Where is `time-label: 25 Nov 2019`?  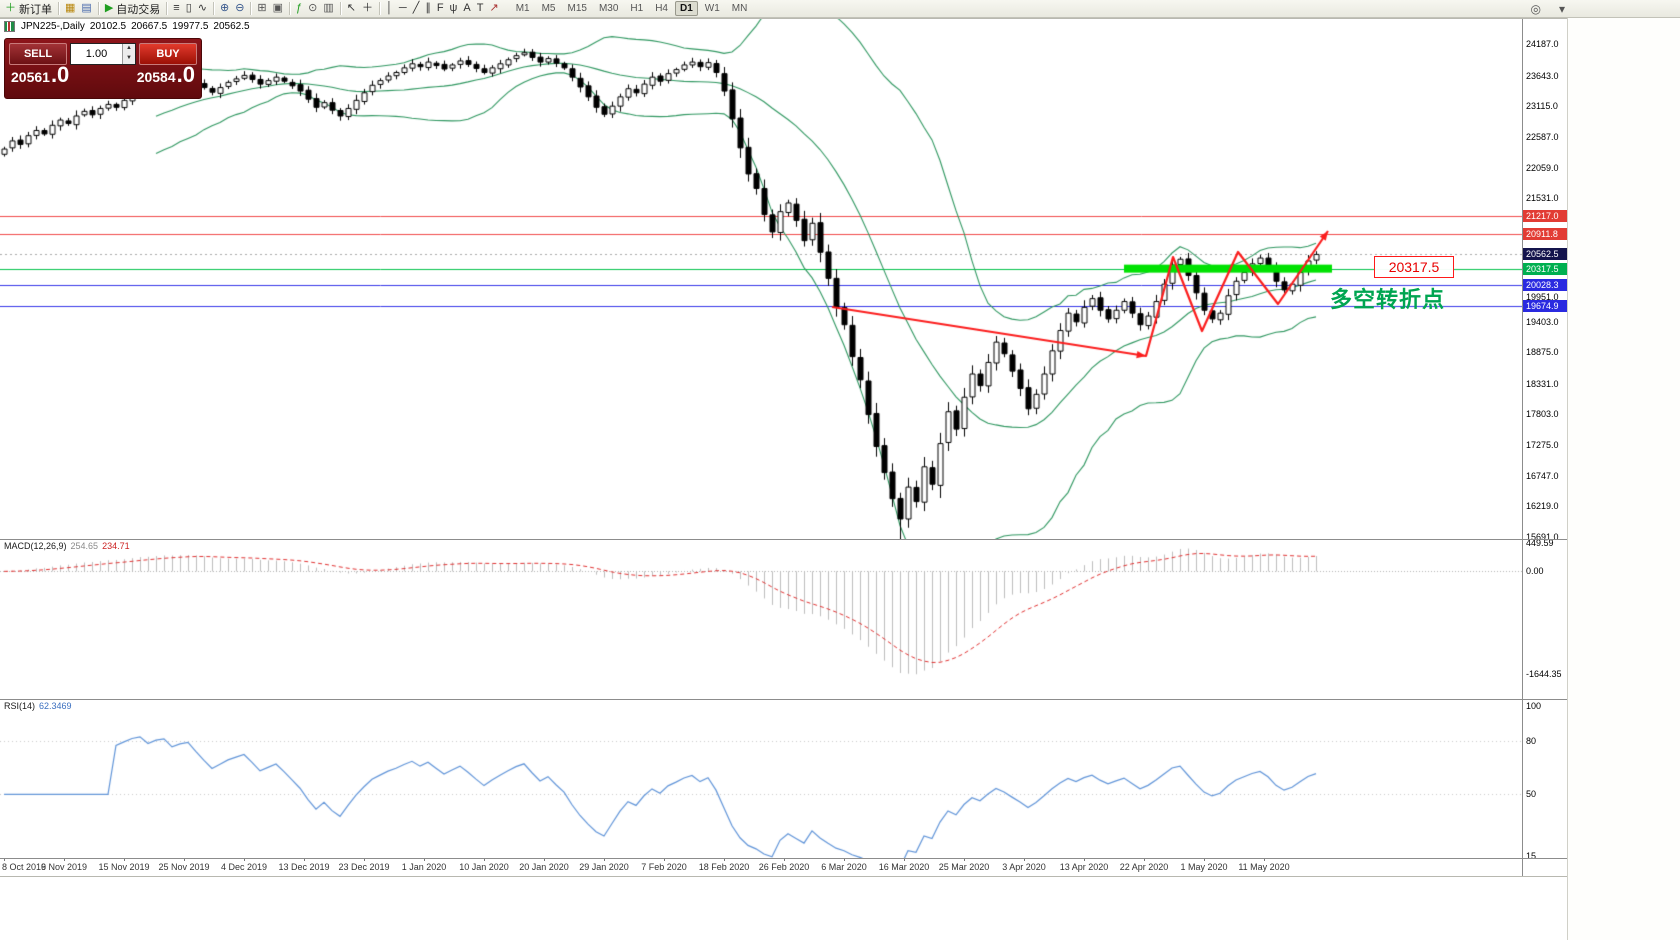
time-label: 25 Nov 2019 is located at coordinates (184, 867).